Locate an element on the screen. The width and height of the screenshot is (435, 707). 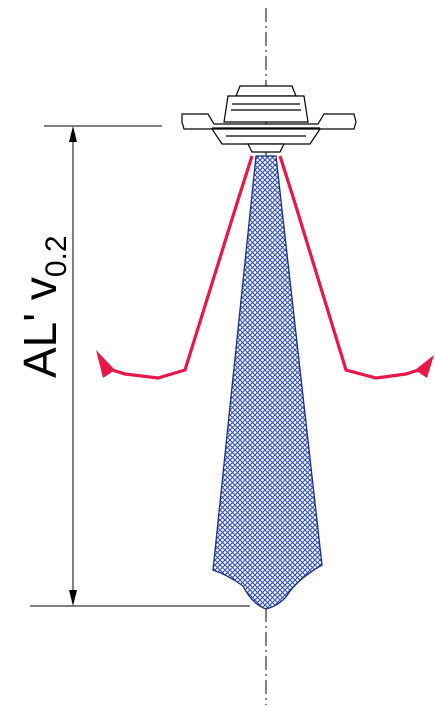
dimension-arrow-top is located at coordinates (73, 134).